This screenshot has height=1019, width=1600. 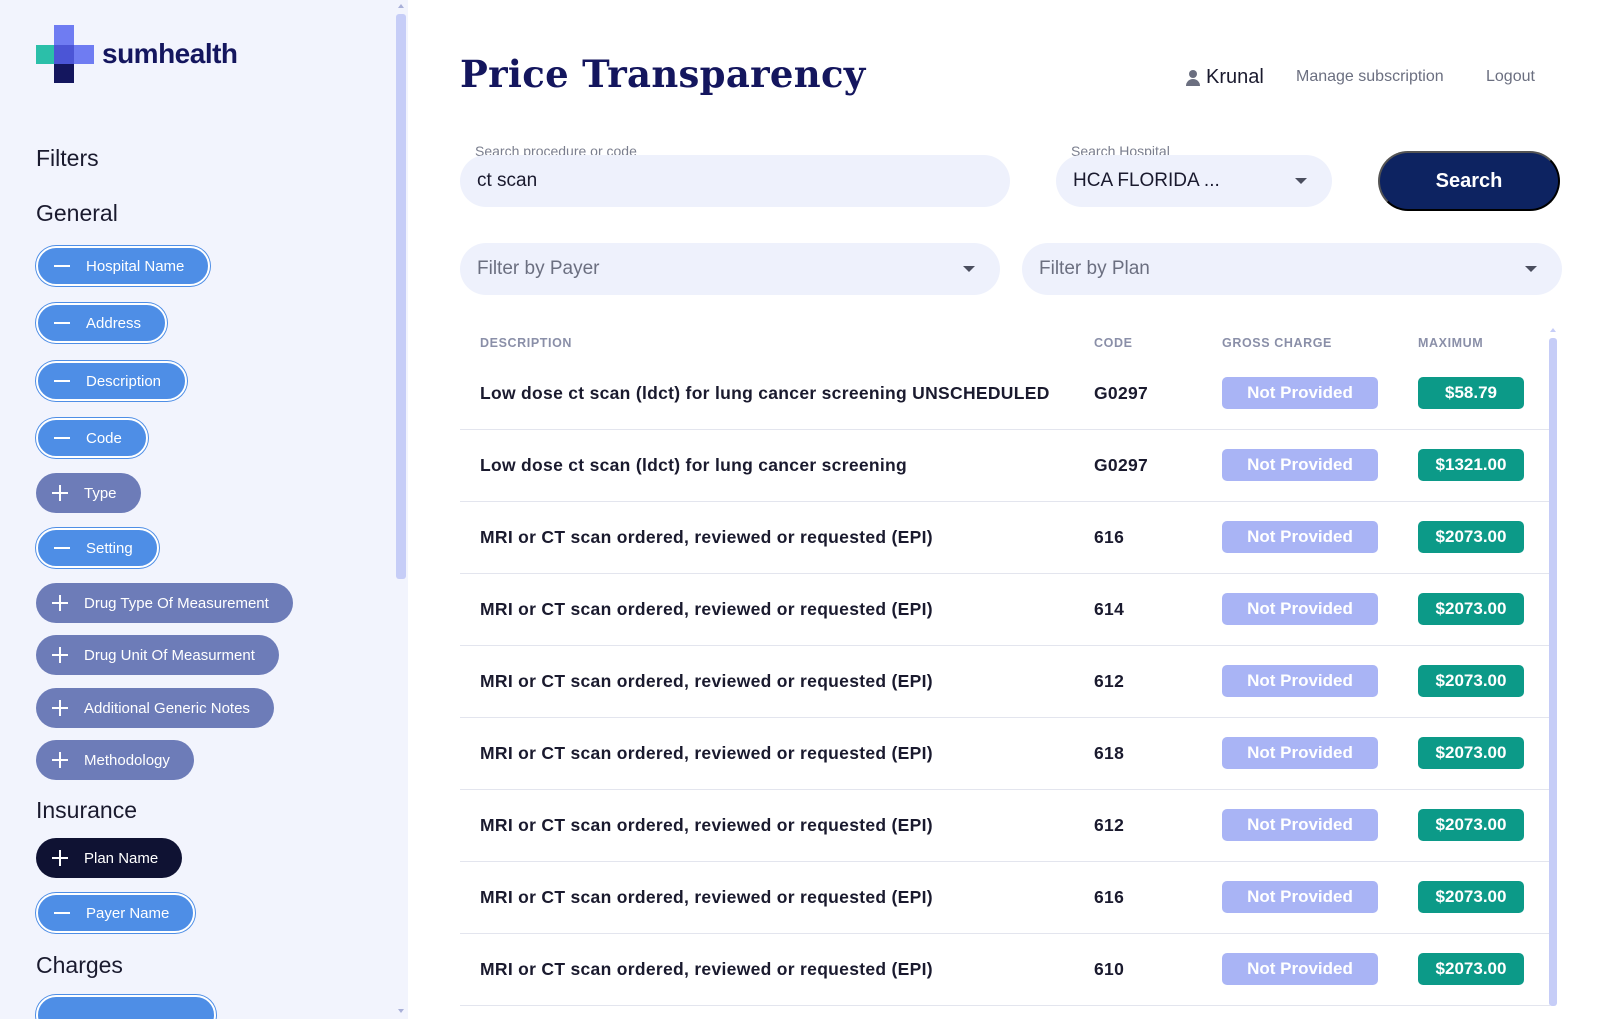 I want to click on scroll-down-arrow-icon, so click(x=401, y=1011).